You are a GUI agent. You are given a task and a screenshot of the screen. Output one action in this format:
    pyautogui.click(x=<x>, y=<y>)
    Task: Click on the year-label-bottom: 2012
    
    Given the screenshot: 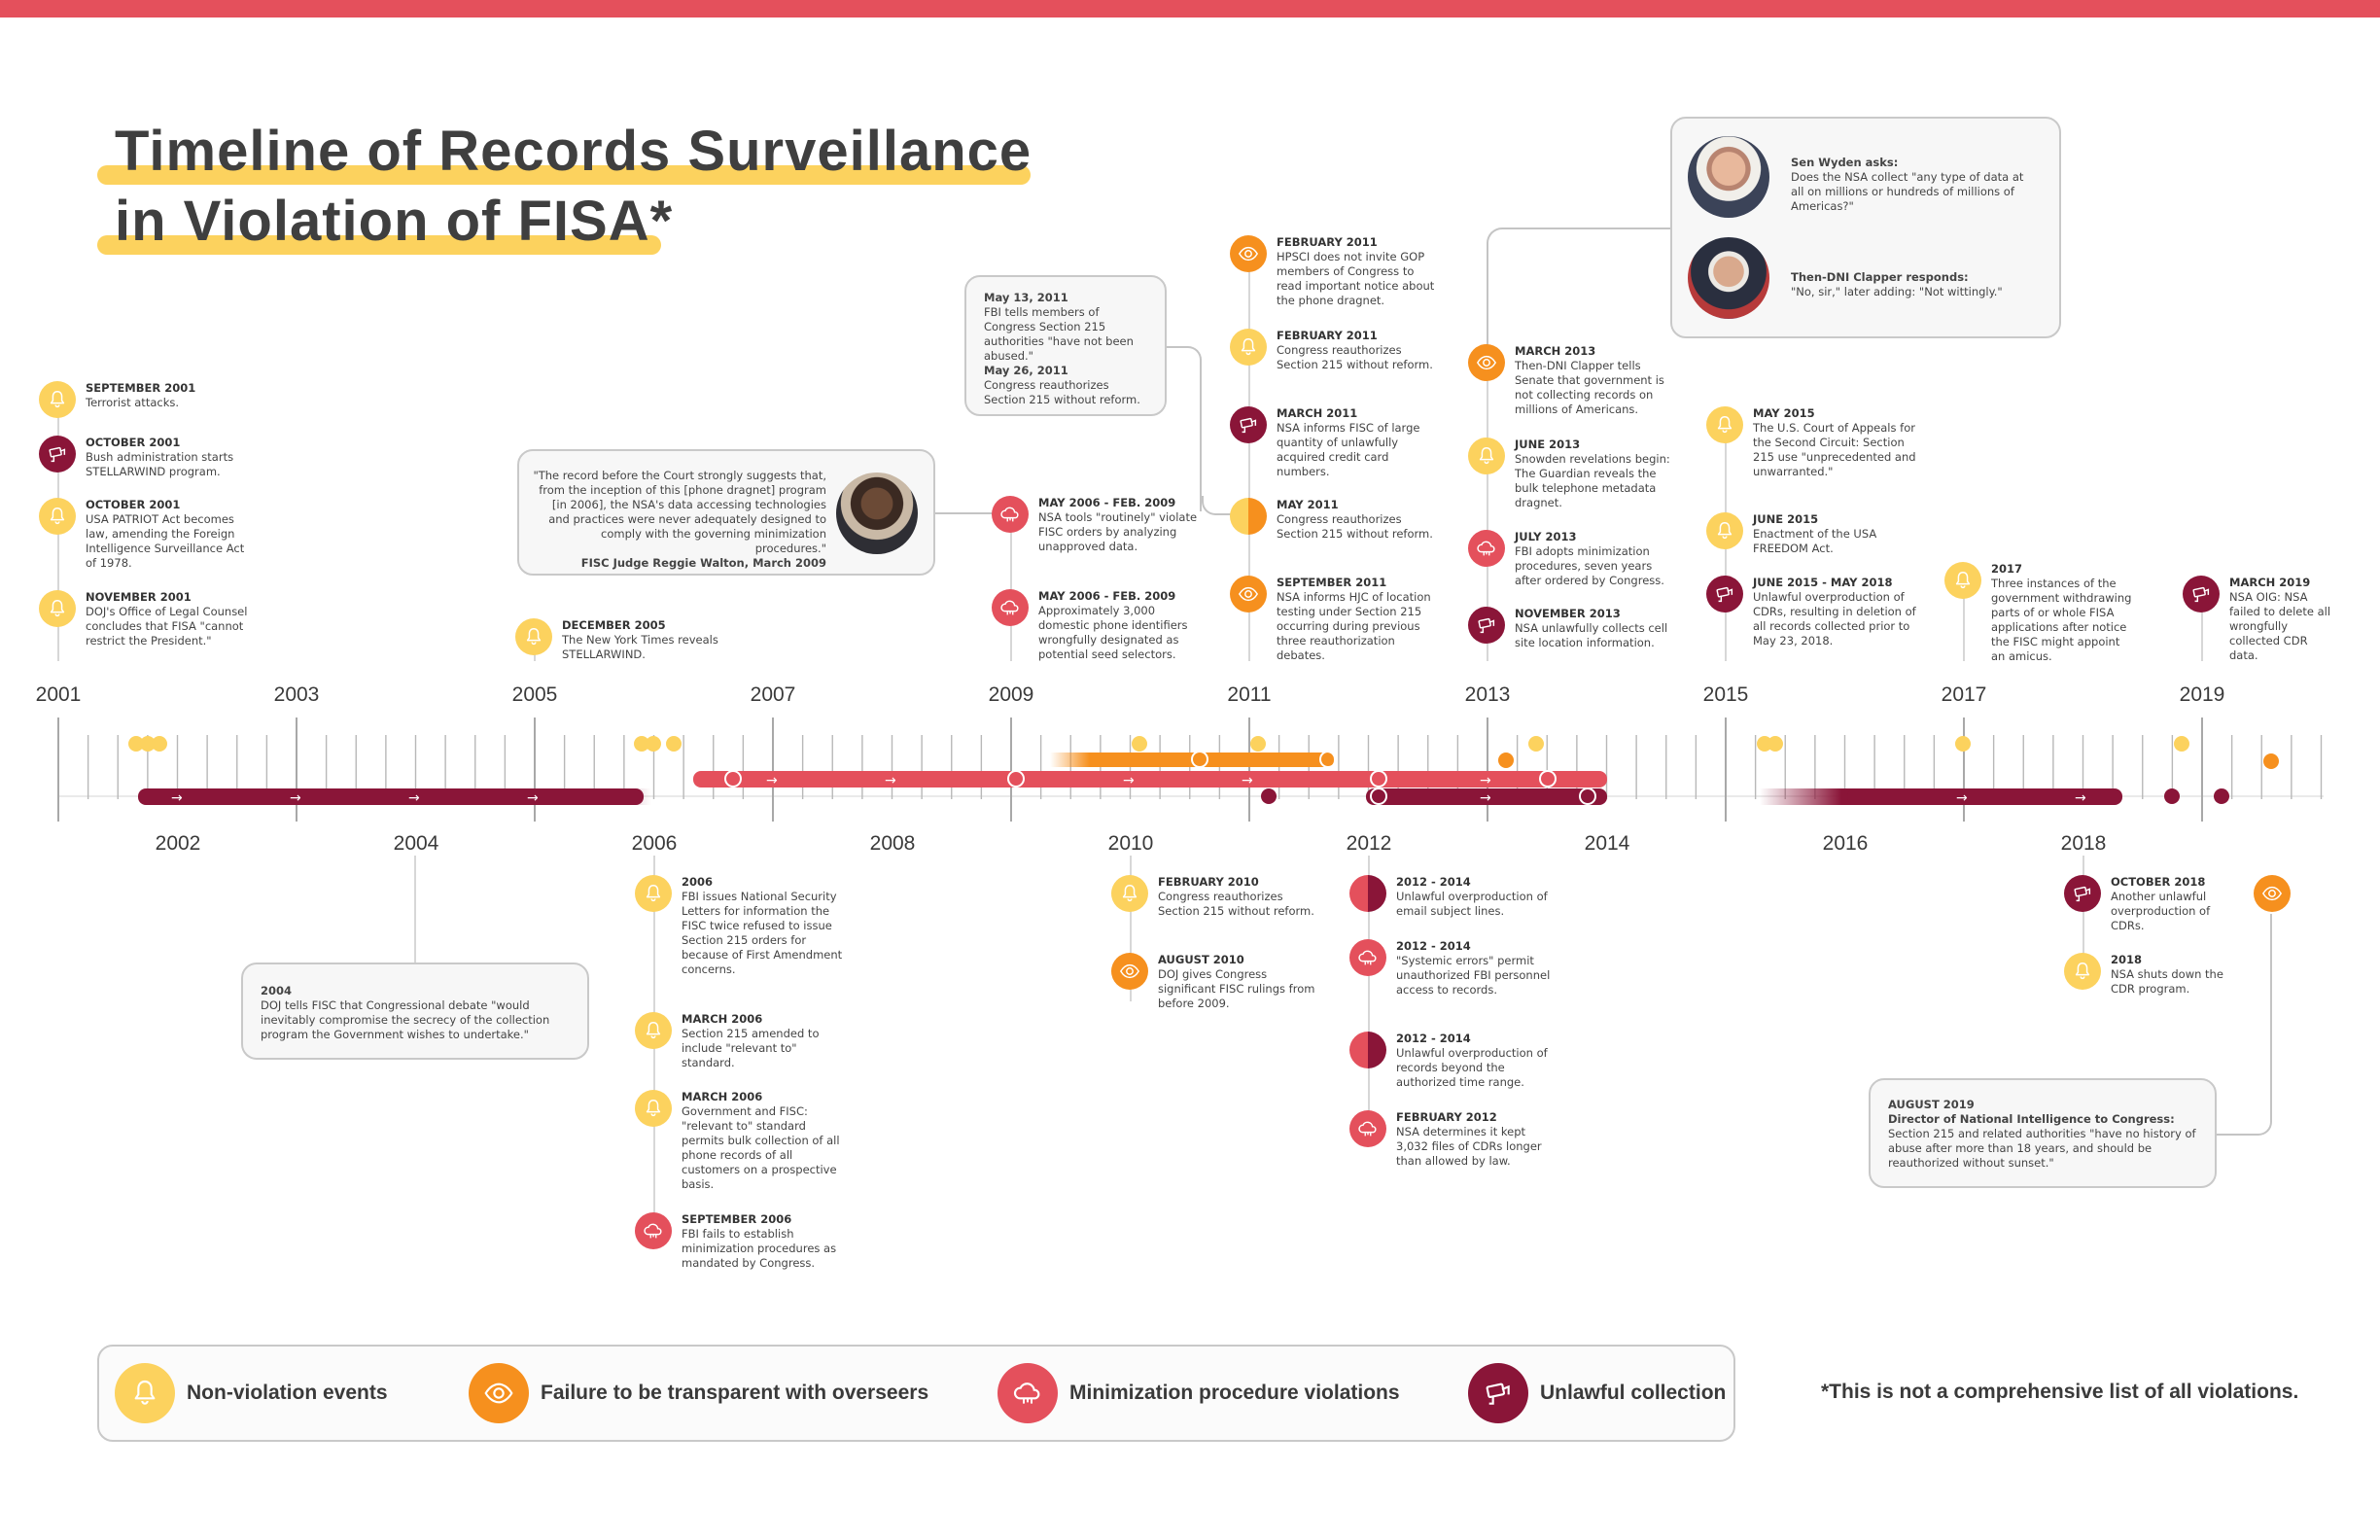 What is the action you would take?
    pyautogui.click(x=1369, y=843)
    